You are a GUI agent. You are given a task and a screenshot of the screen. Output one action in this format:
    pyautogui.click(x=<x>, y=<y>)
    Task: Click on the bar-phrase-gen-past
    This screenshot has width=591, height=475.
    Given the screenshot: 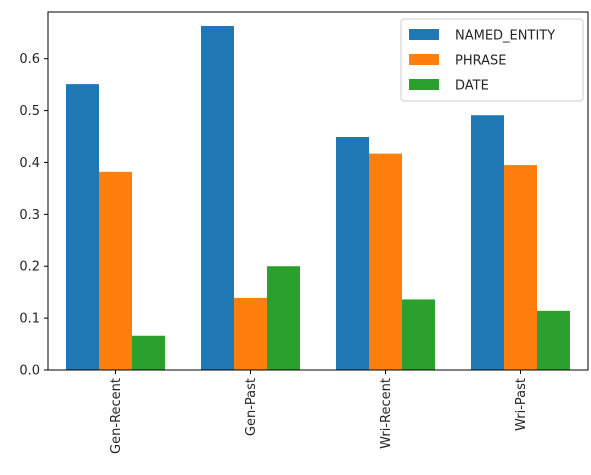 What is the action you would take?
    pyautogui.click(x=250, y=333)
    